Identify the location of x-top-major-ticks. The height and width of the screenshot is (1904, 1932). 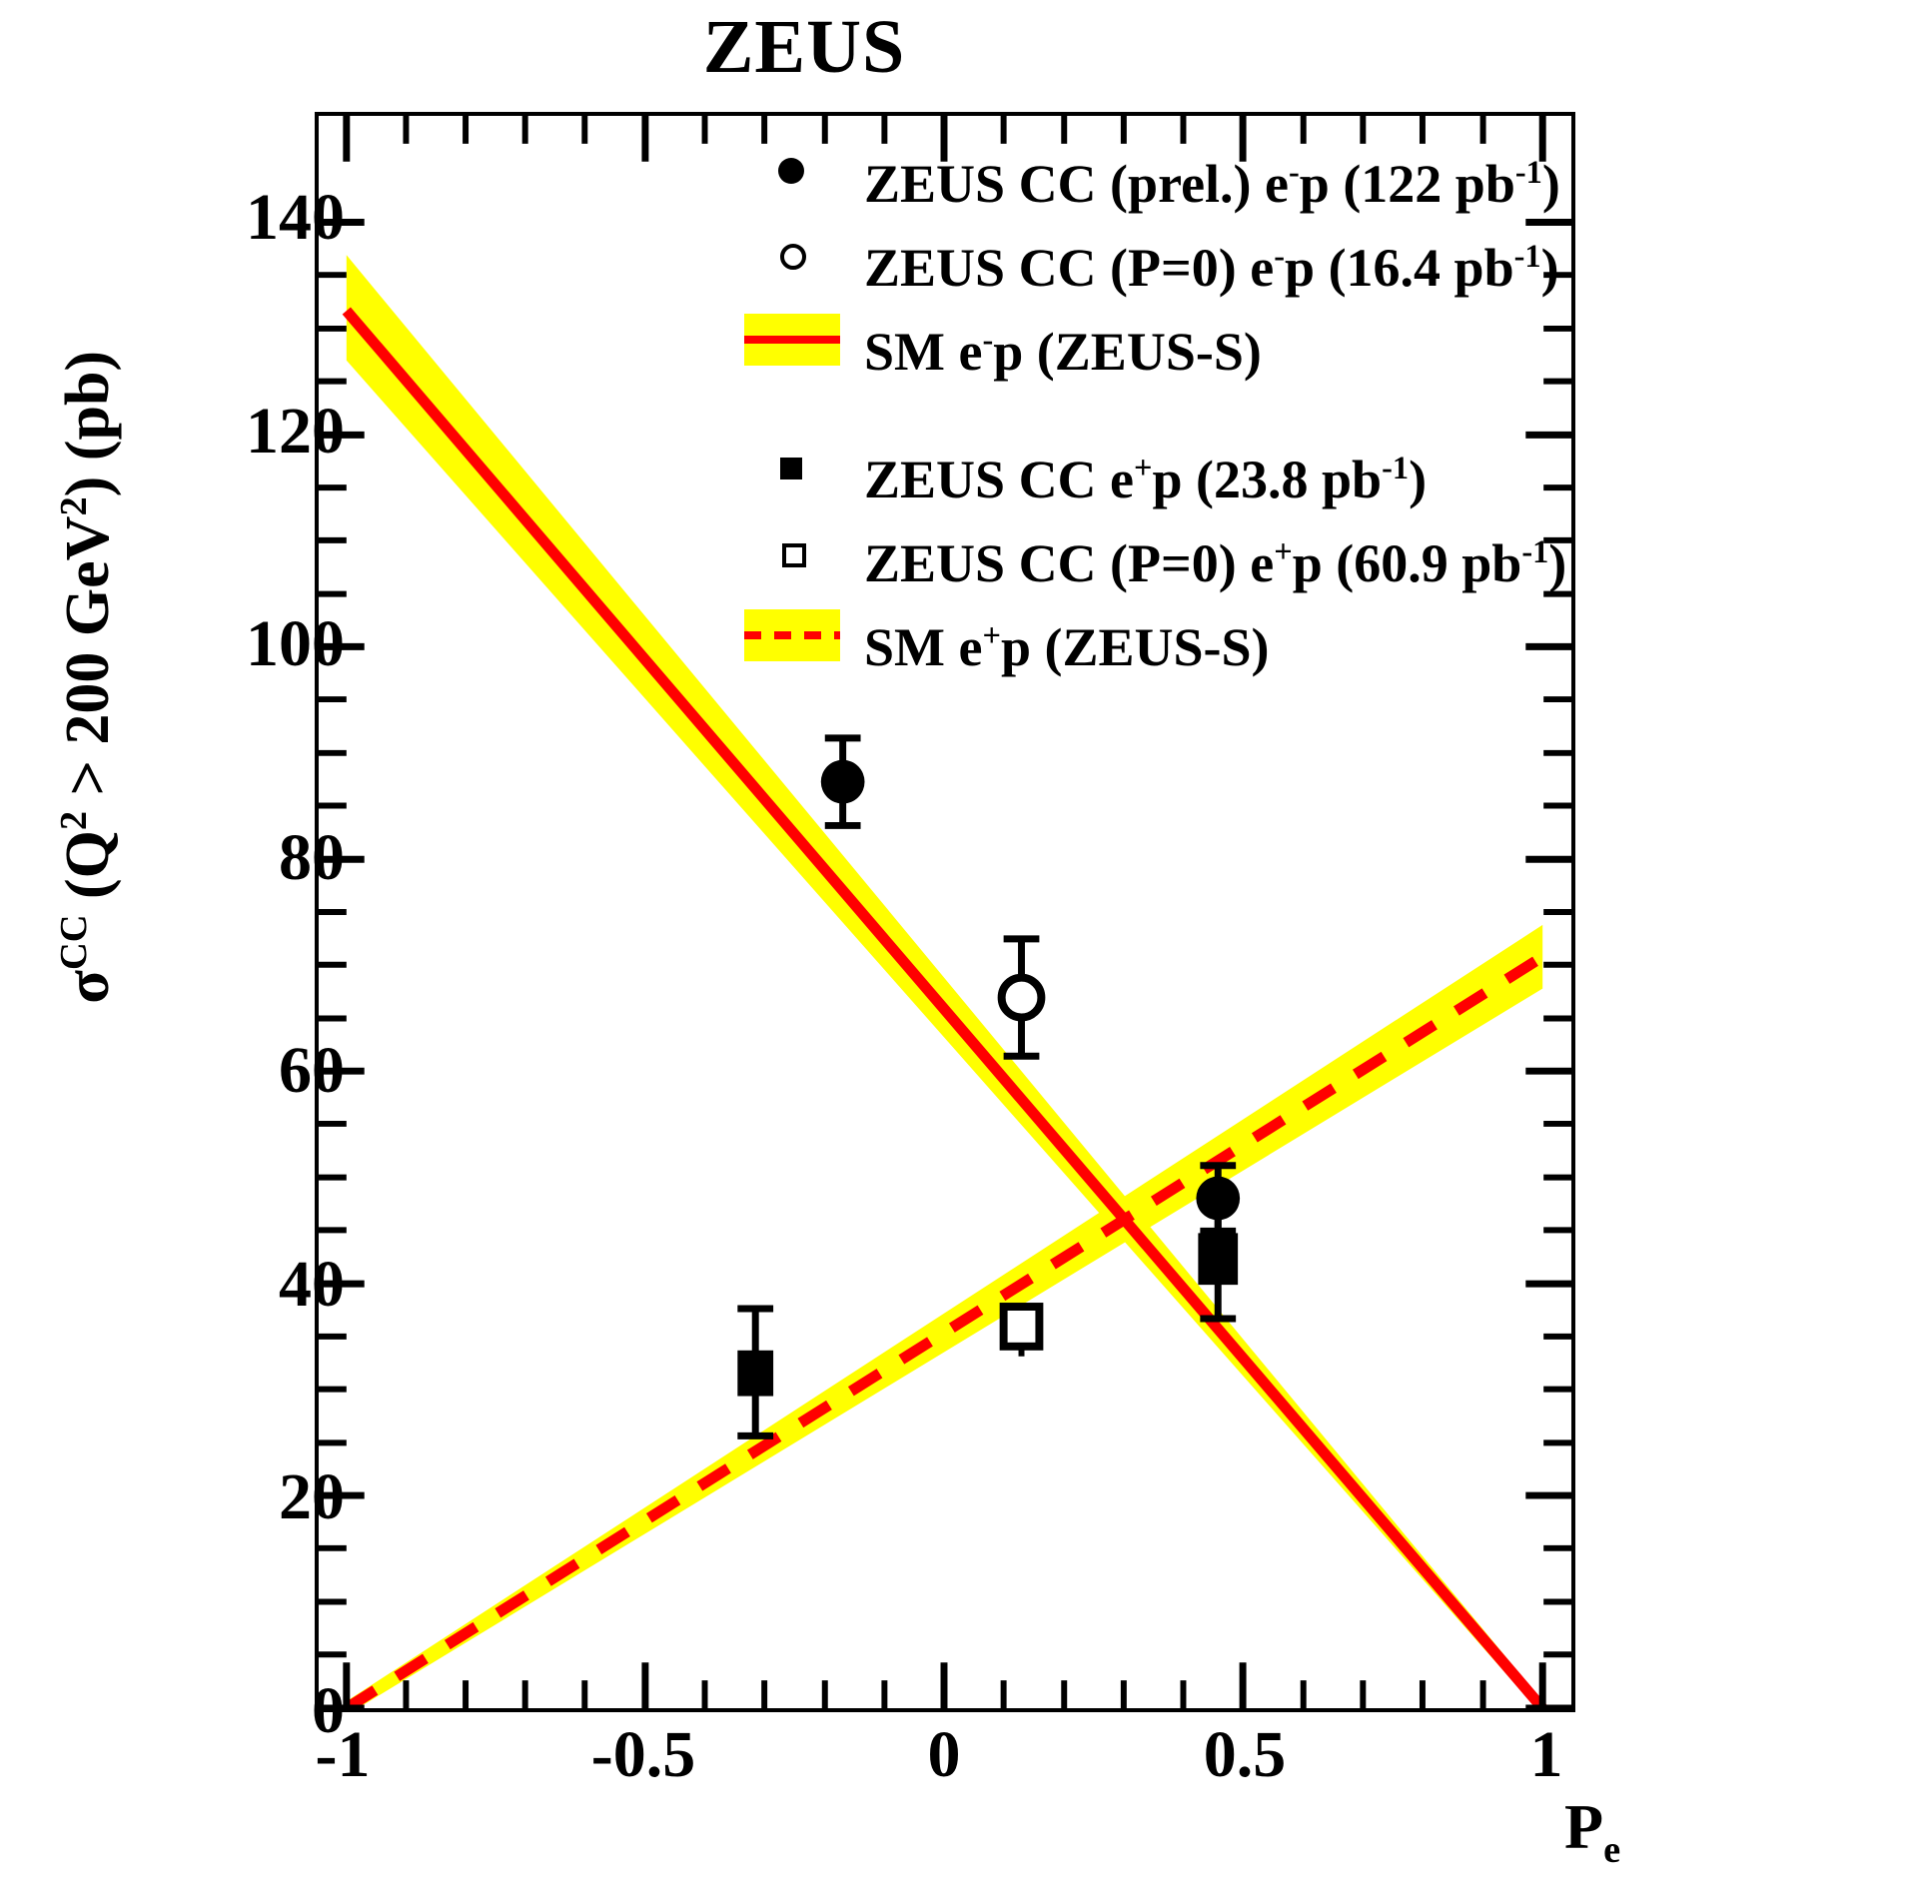
(944, 139).